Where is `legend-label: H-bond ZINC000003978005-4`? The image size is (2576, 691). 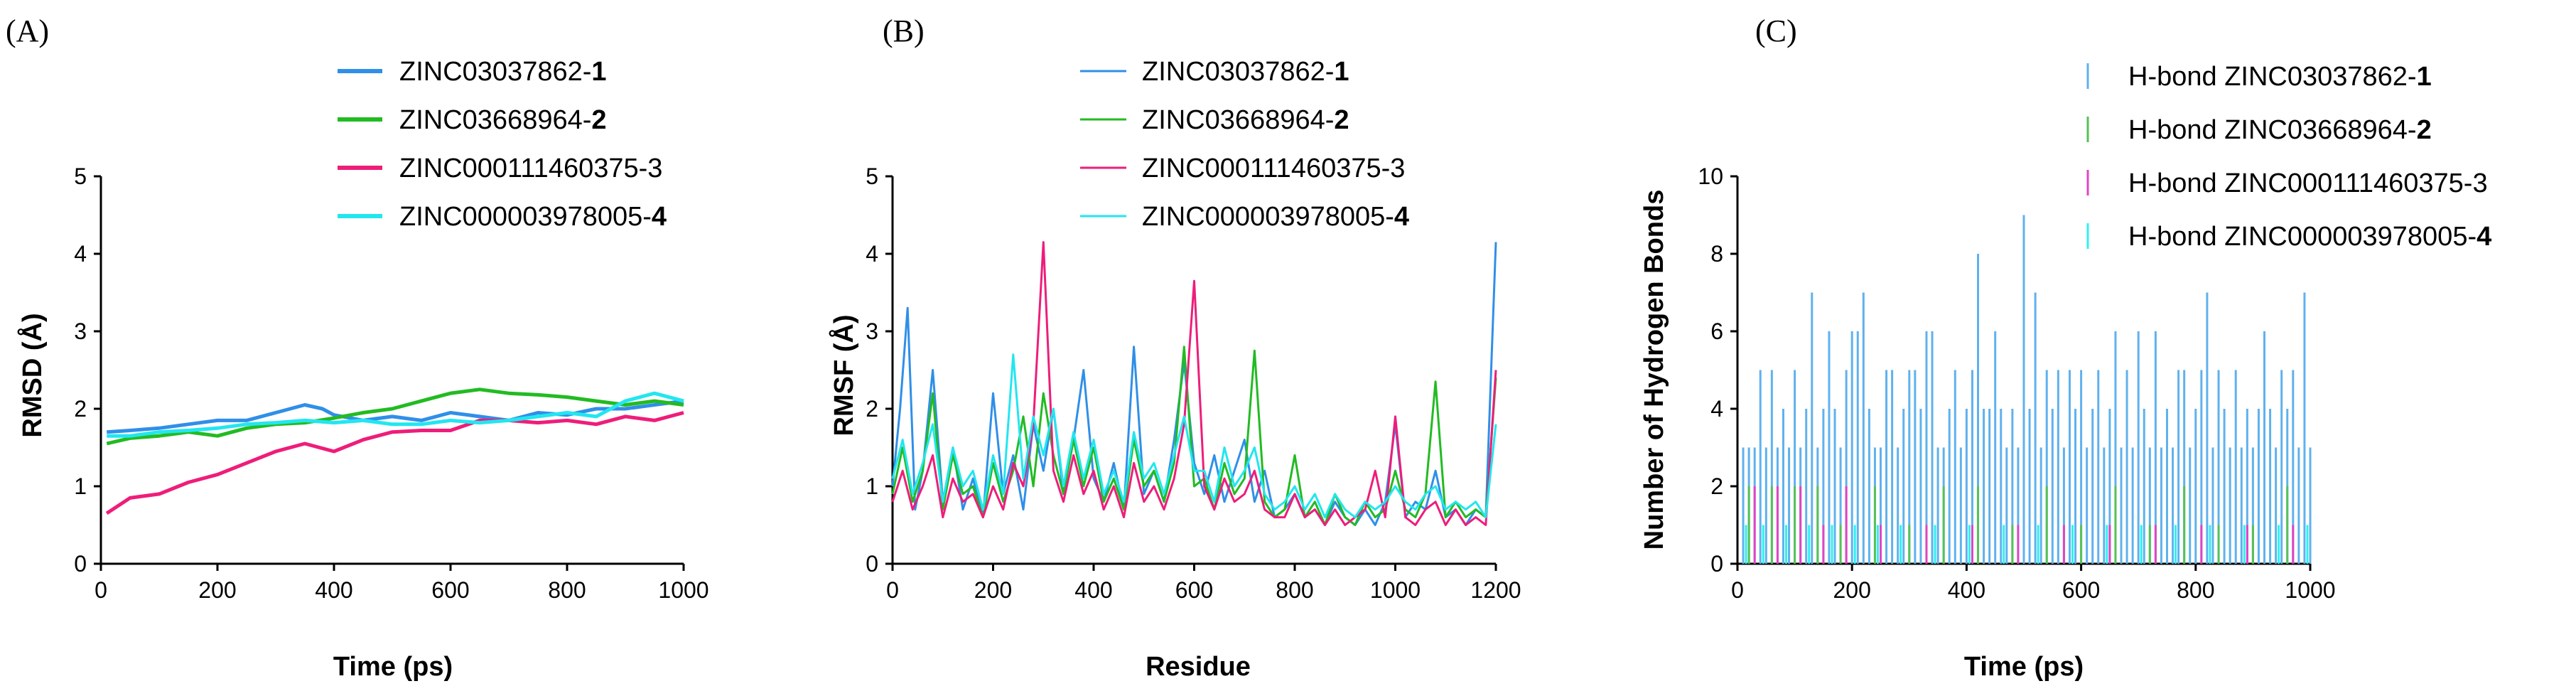 legend-label: H-bond ZINC000003978005-4 is located at coordinates (2309, 237).